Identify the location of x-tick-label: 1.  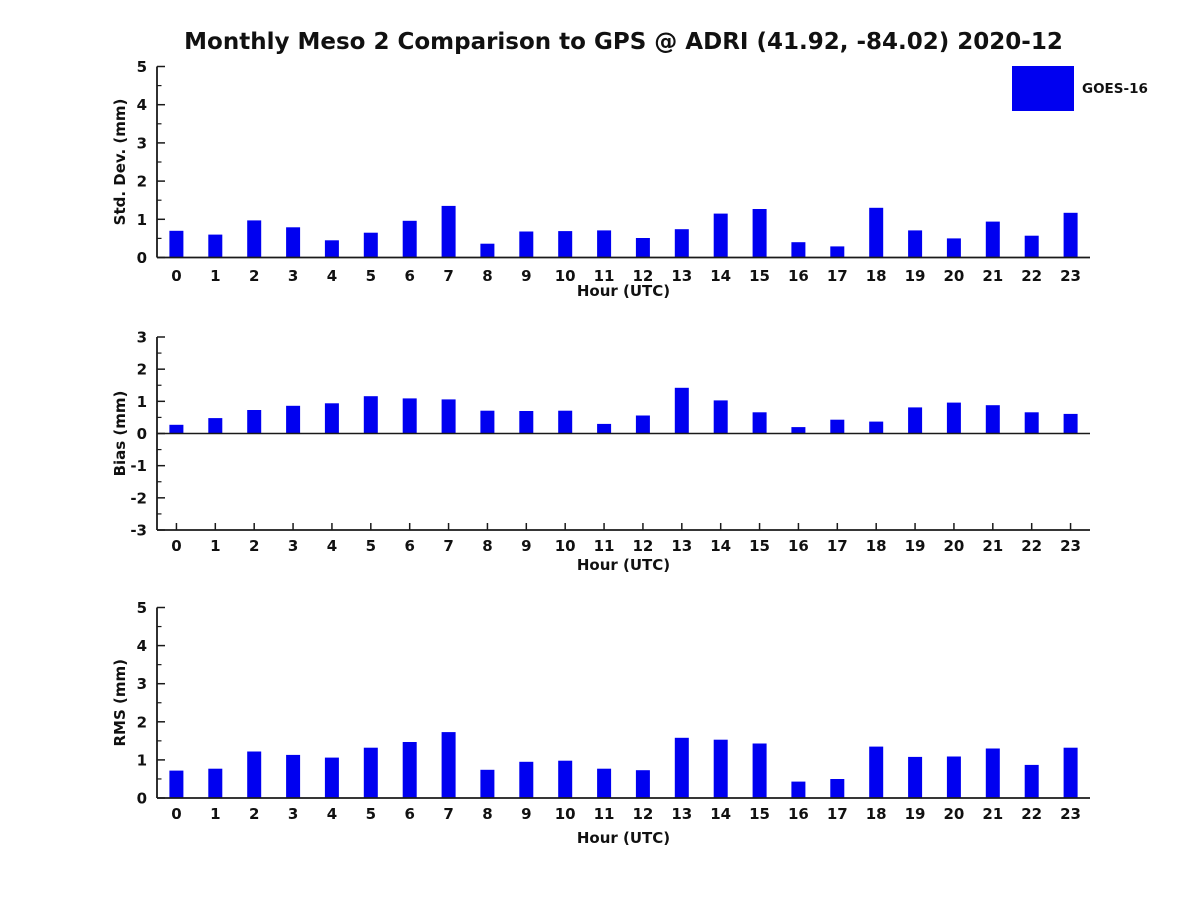
(215, 814).